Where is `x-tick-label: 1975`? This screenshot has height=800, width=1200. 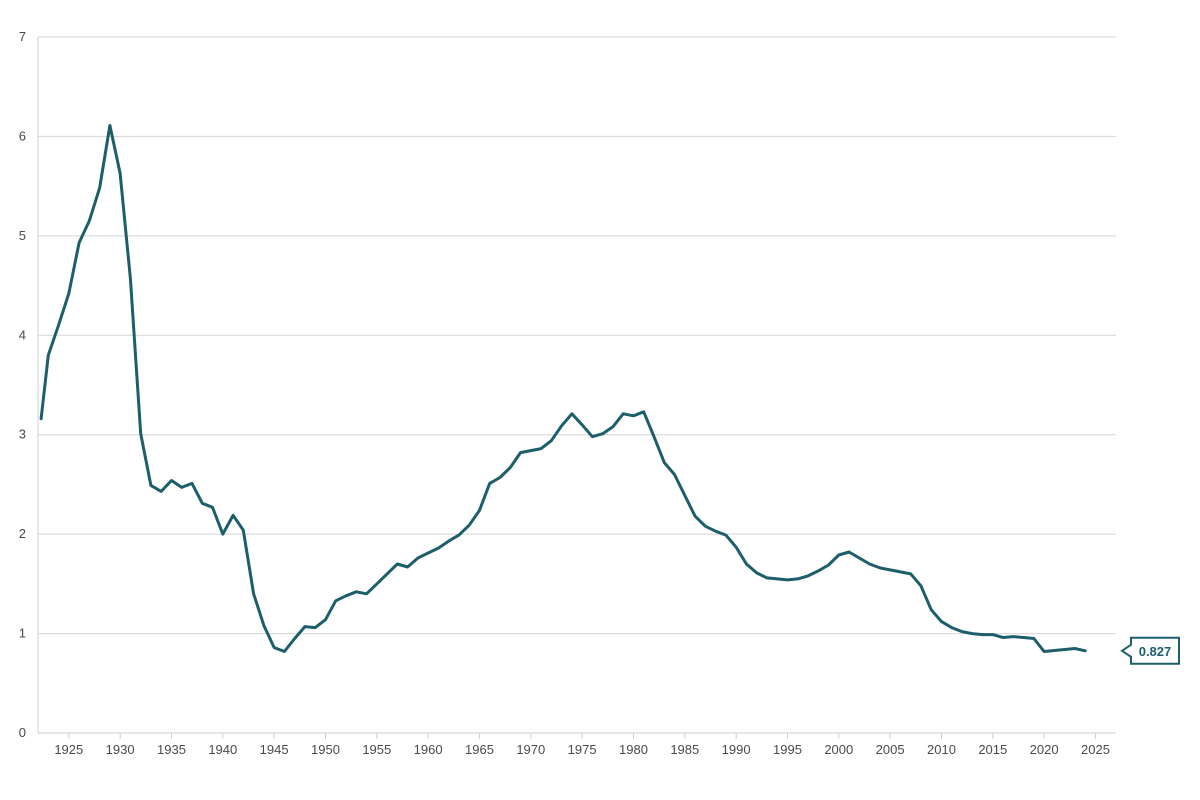
x-tick-label: 1975 is located at coordinates (582, 749).